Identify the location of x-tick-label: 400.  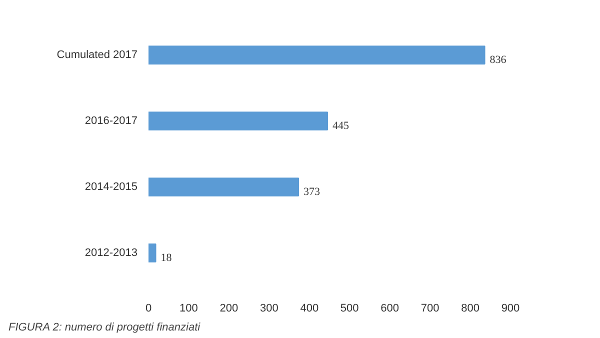
(309, 308).